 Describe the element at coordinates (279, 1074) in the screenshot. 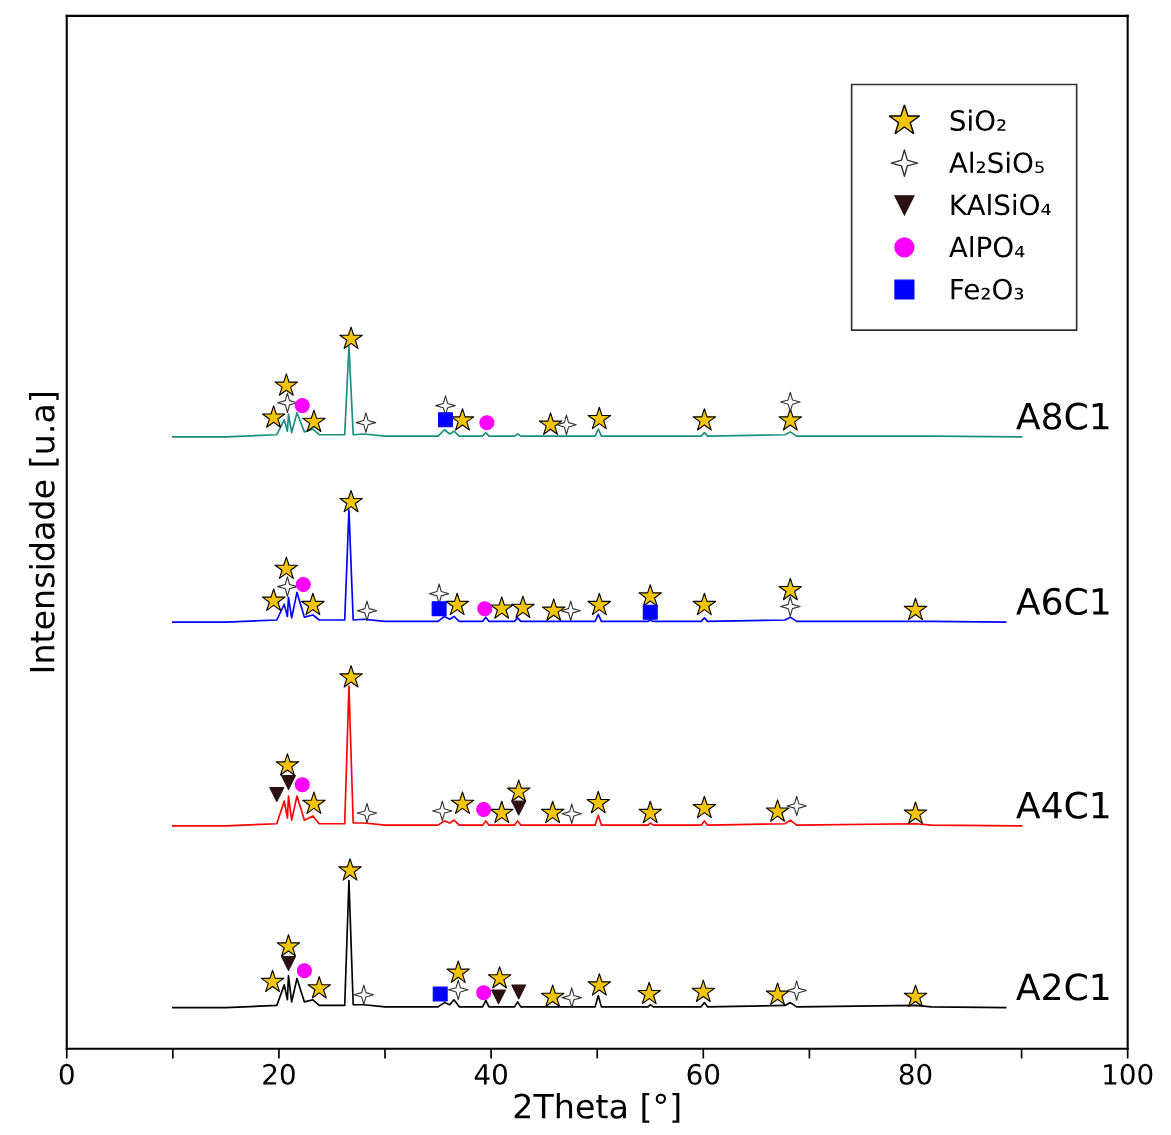

I see `x-tick-label: 20` at that location.